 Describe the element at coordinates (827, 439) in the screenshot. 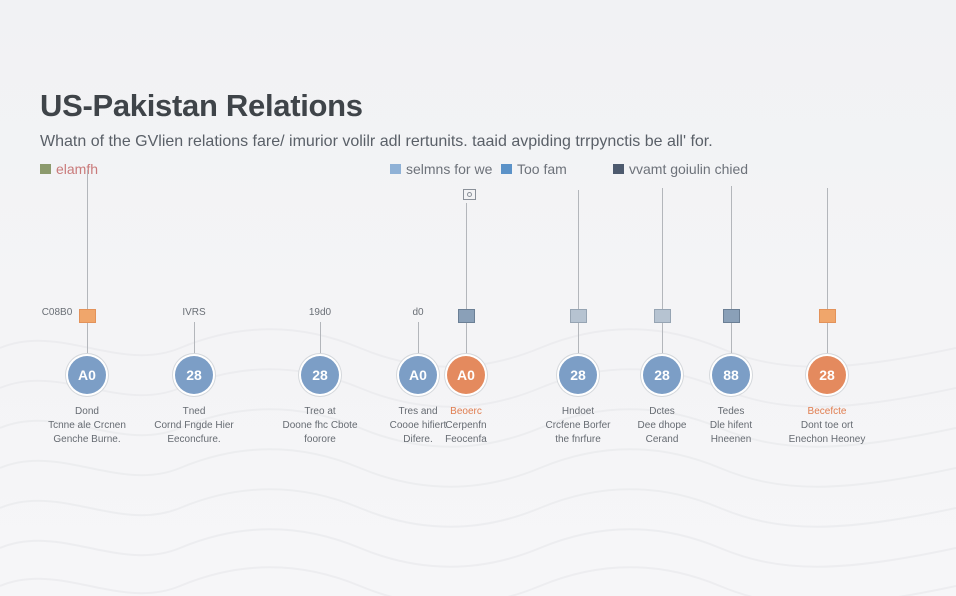

I see `timeline-description-line: Enechon Heoney` at that location.